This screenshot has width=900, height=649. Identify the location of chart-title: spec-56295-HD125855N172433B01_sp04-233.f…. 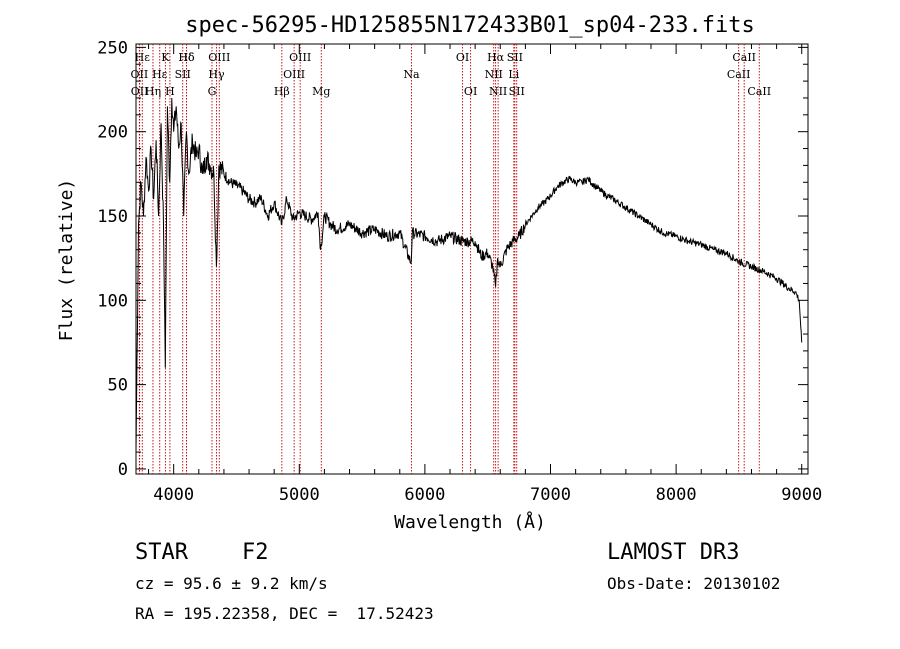
(470, 25).